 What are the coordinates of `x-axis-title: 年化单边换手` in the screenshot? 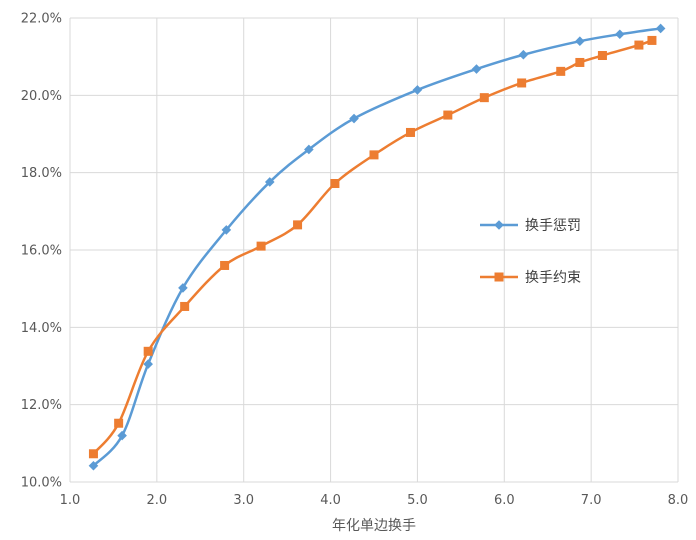 It's located at (374, 525).